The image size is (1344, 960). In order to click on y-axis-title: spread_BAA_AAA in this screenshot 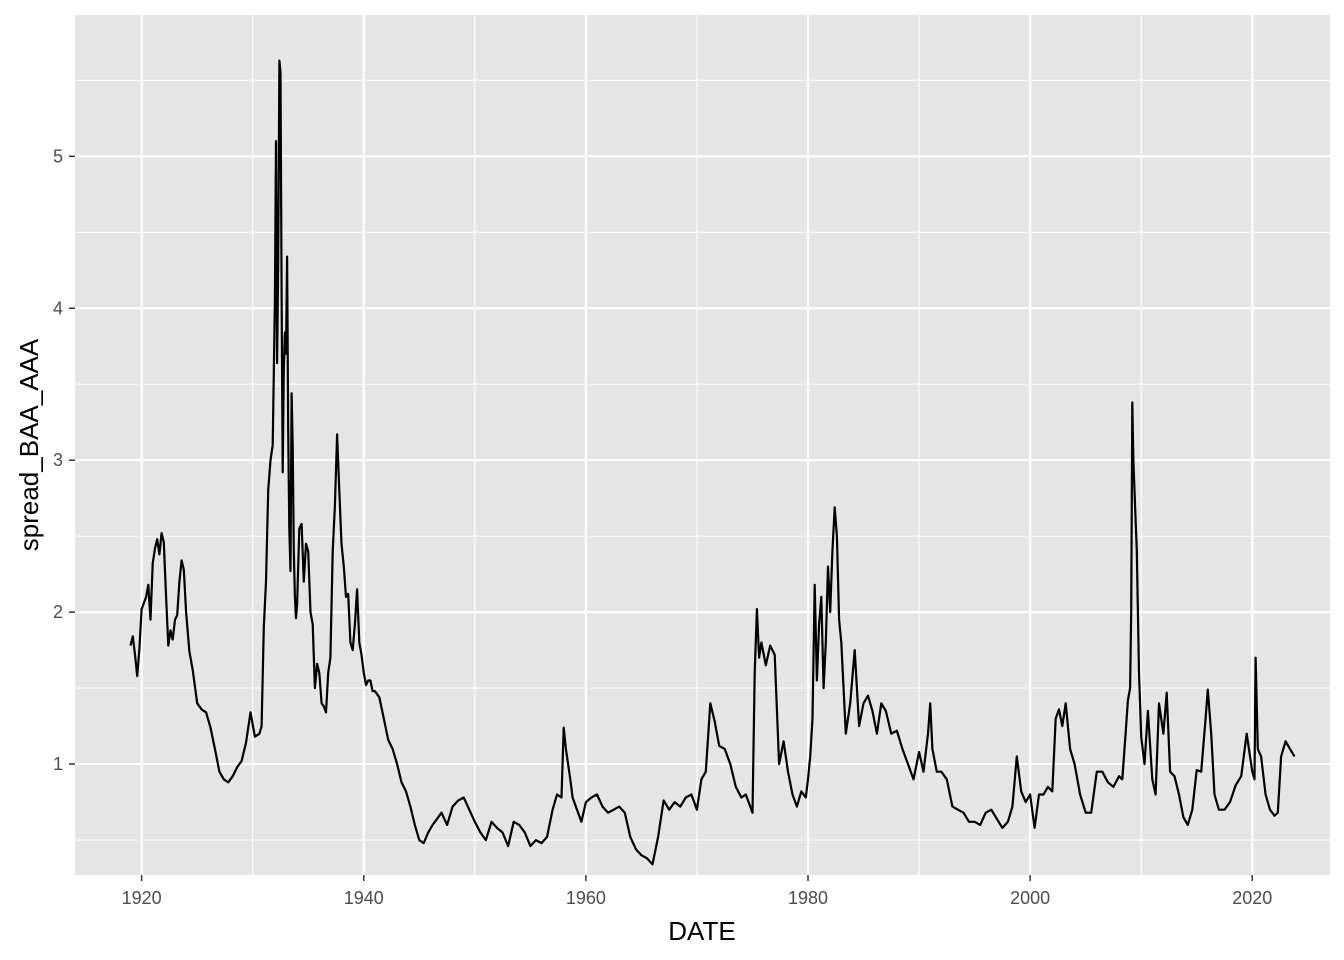, I will do `click(29, 444)`.